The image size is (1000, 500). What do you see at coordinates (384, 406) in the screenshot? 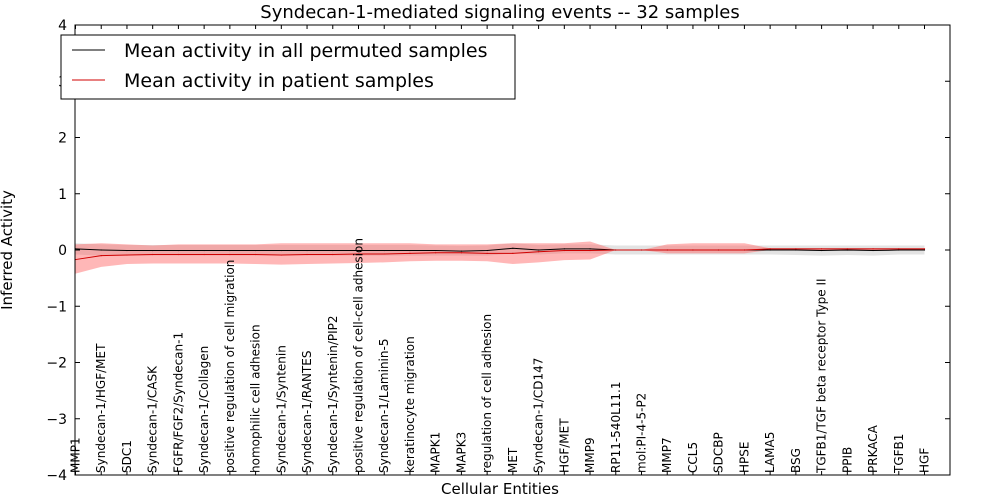
I see `category-label: Syndecan-1/Laminin-5` at bounding box center [384, 406].